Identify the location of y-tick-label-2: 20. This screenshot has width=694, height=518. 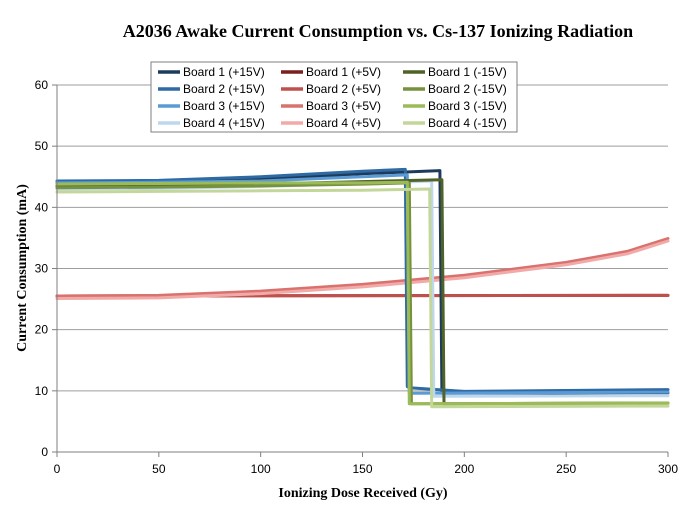
(42, 330).